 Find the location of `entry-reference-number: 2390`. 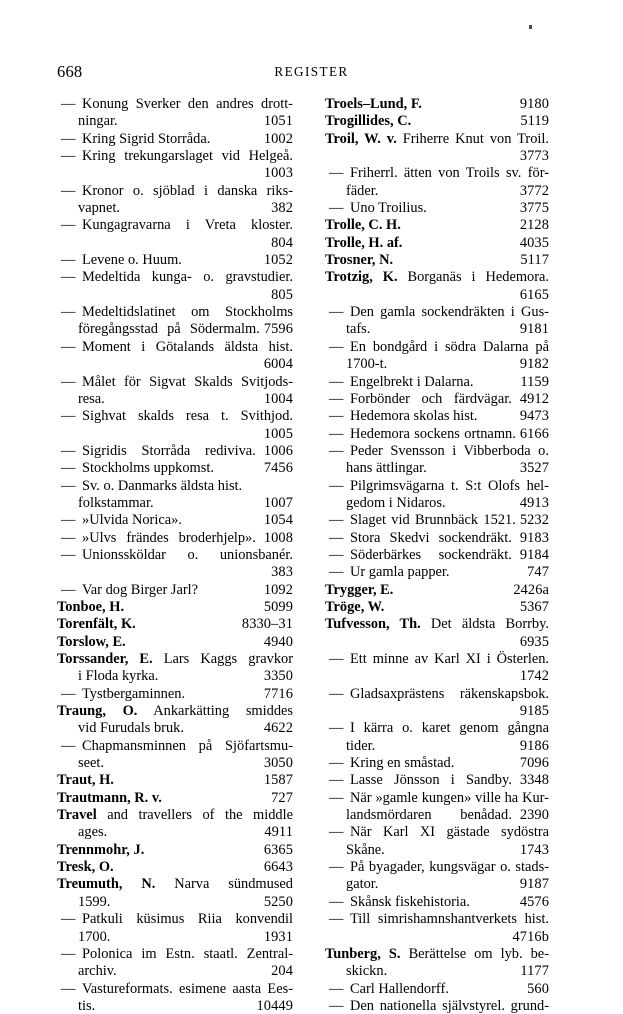

entry-reference-number: 2390 is located at coordinates (534, 815).